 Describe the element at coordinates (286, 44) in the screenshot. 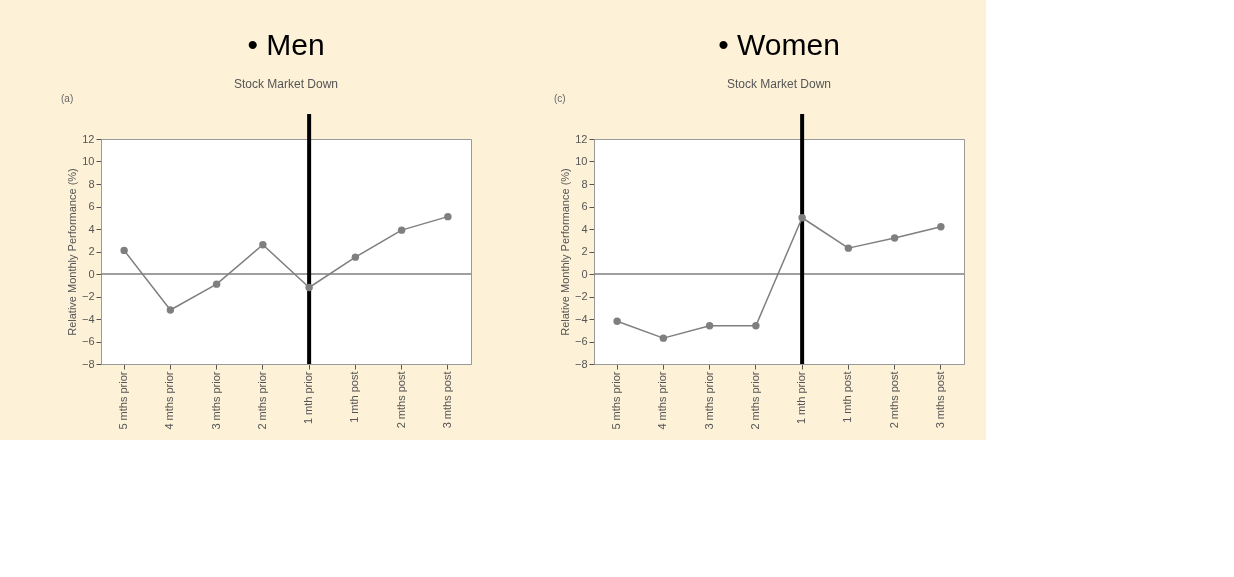

I see `chart-title: • Men` at that location.